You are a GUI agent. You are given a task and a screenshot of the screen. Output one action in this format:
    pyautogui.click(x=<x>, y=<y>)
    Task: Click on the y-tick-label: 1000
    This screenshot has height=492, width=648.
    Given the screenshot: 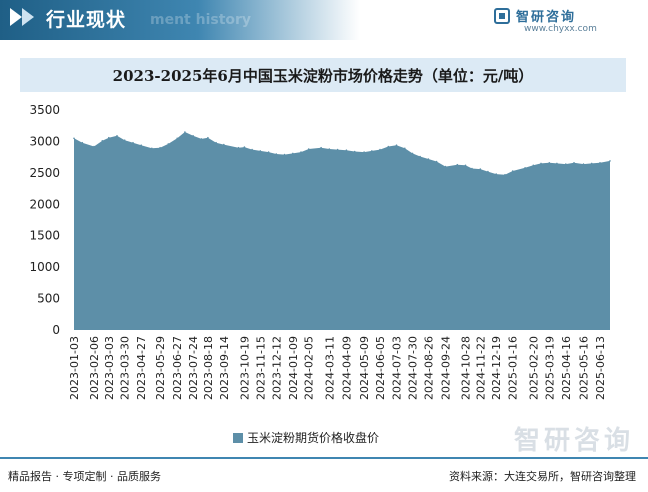 What is the action you would take?
    pyautogui.click(x=44, y=267)
    